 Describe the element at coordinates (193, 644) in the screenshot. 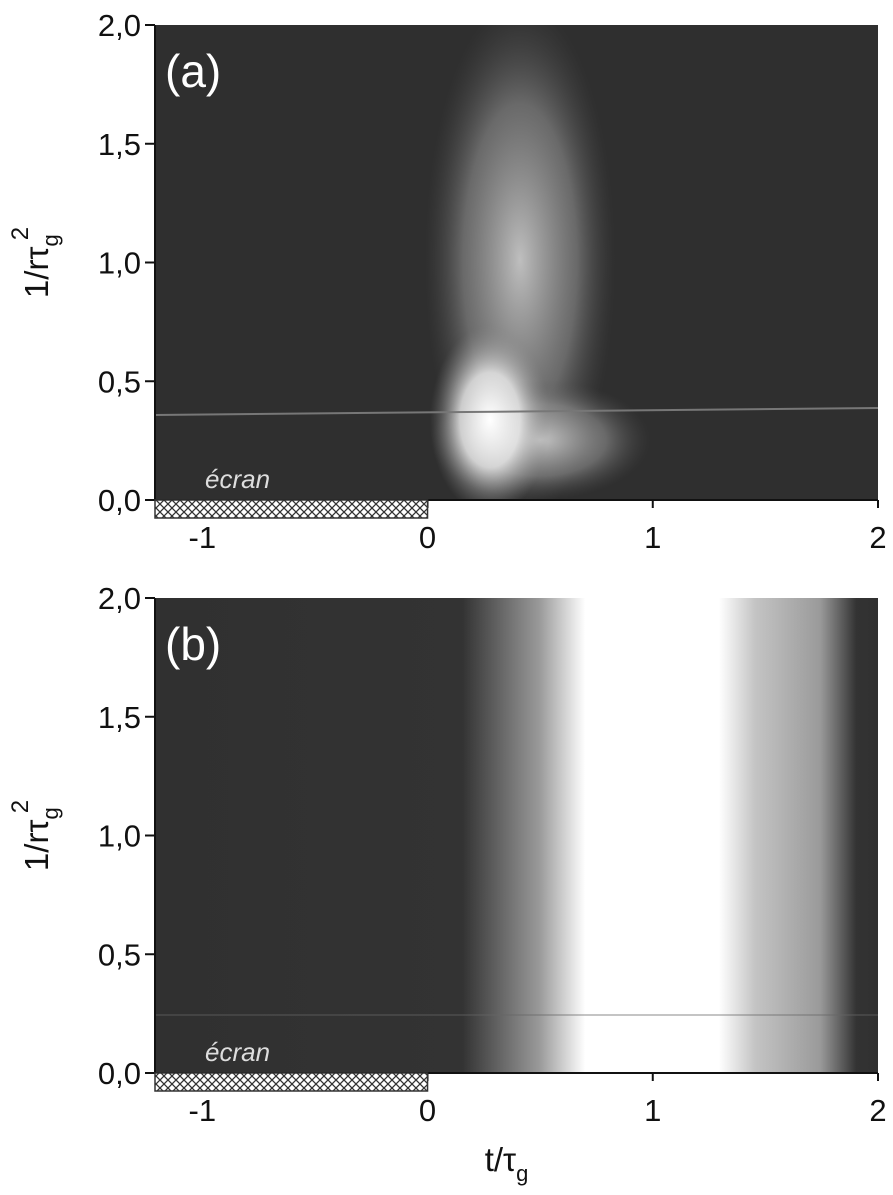

I see `panel-label: (b)` at that location.